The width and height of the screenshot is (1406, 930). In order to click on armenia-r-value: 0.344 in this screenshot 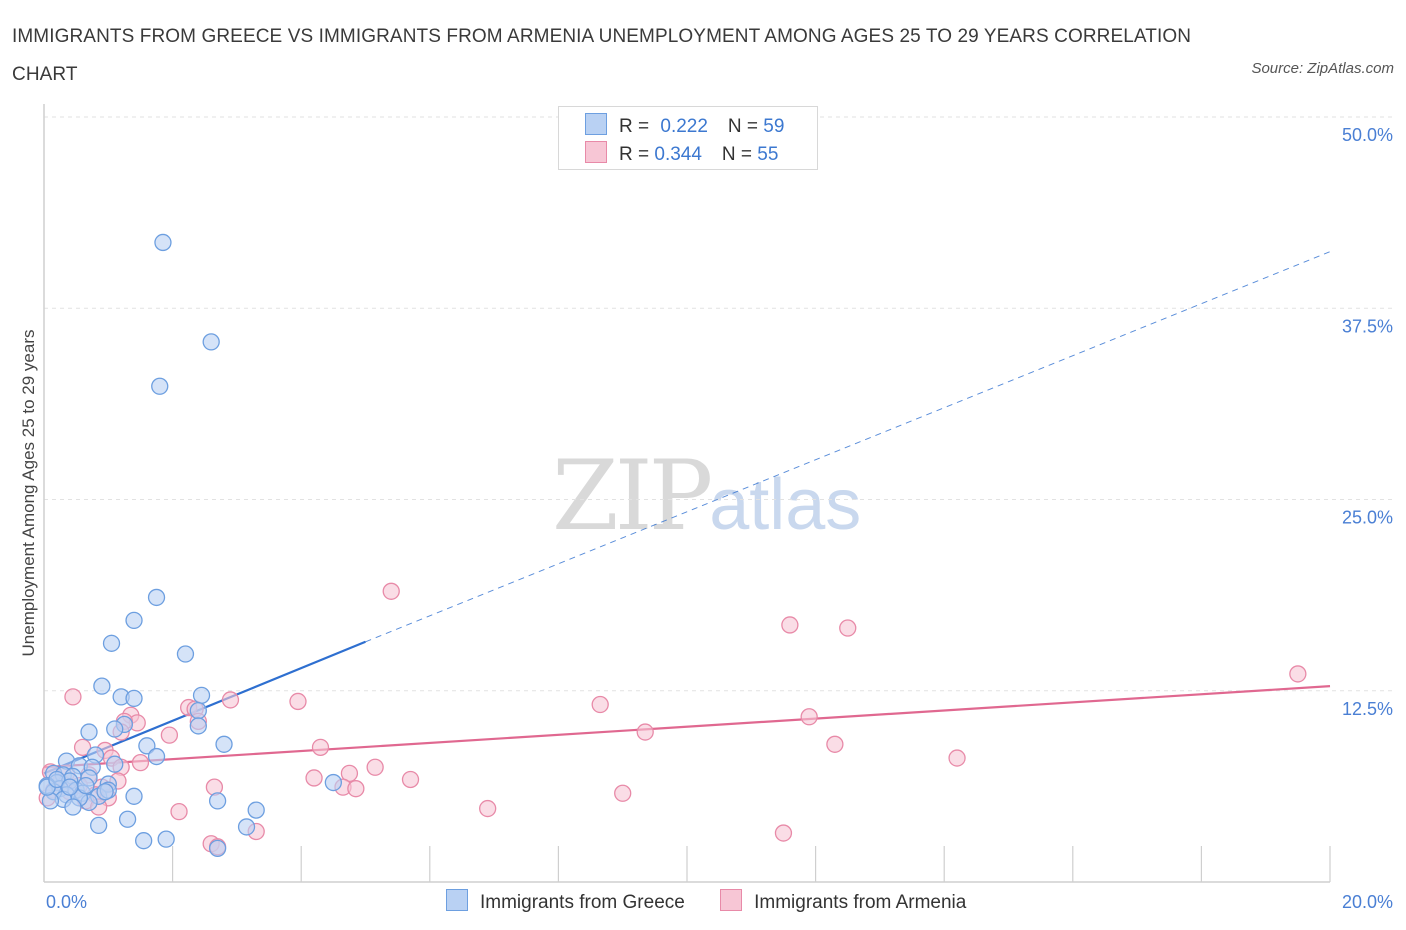, I will do `click(678, 154)`.